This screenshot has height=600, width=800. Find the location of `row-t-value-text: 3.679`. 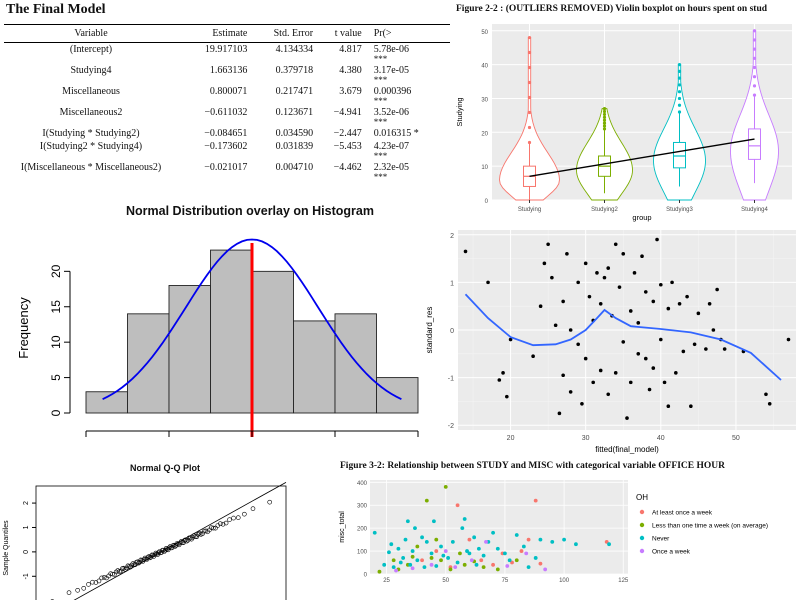

row-t-value-text: 3.679 is located at coordinates (350, 91).